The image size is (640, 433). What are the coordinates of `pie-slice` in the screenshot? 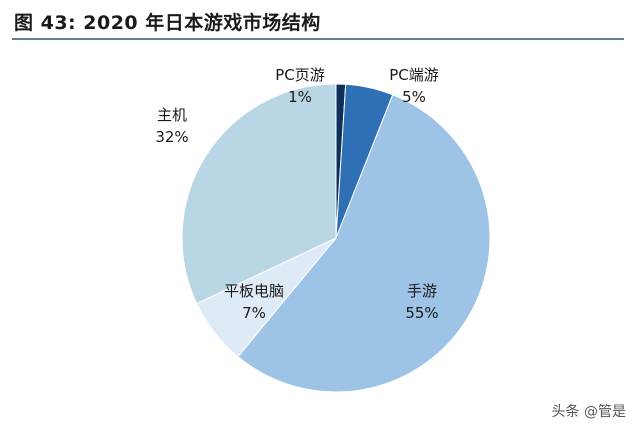 It's located at (259, 194).